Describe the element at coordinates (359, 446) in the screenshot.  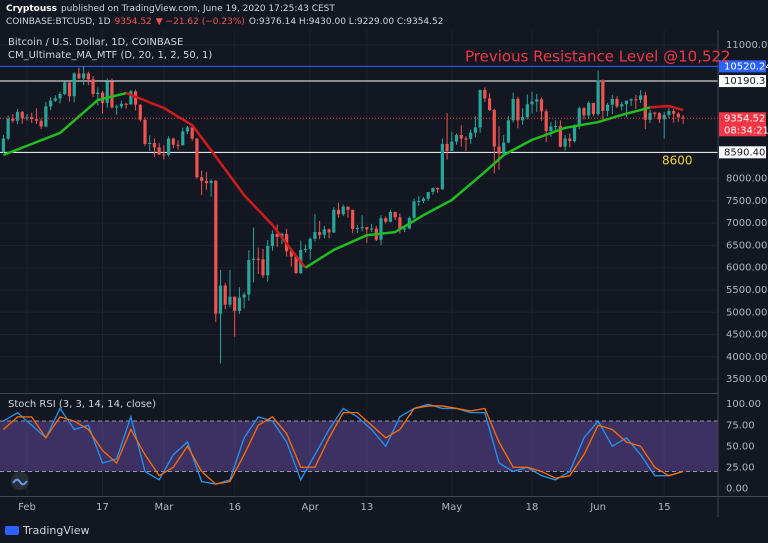
I see `rsi-band` at that location.